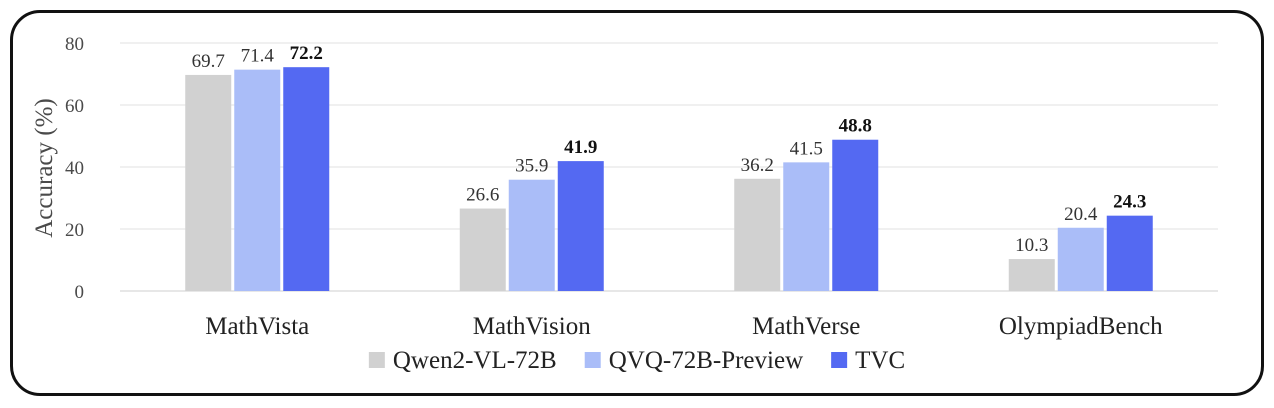  What do you see at coordinates (806, 326) in the screenshot?
I see `category-label: MathVerse` at bounding box center [806, 326].